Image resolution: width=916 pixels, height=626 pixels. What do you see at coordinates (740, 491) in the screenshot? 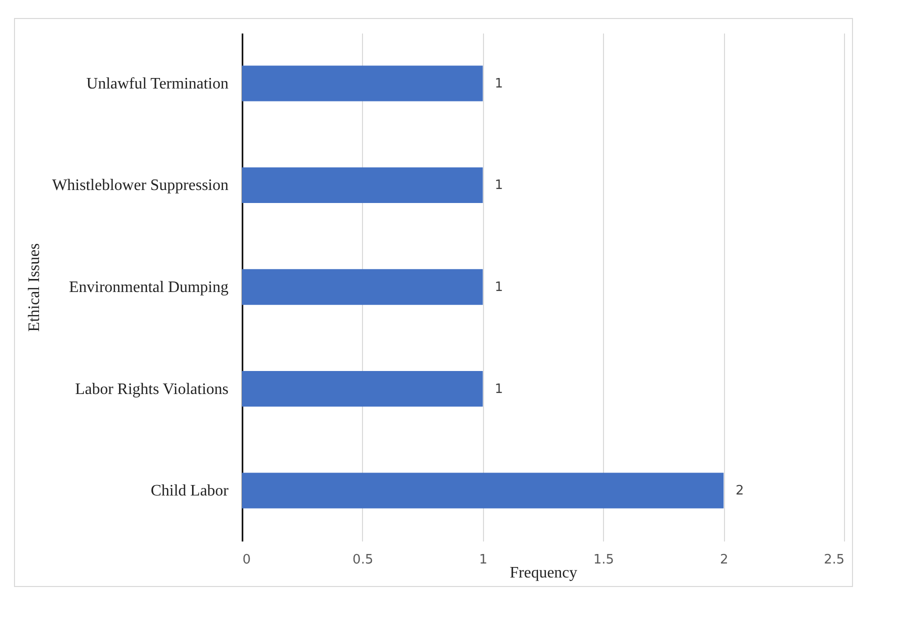
I see `data-label: 2` at bounding box center [740, 491].